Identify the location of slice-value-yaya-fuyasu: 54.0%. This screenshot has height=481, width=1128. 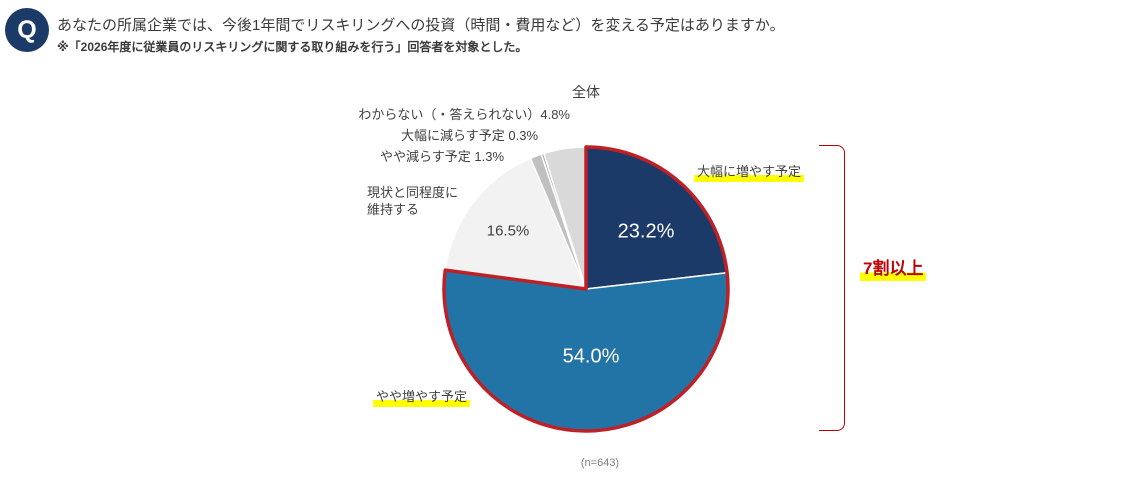
(591, 356).